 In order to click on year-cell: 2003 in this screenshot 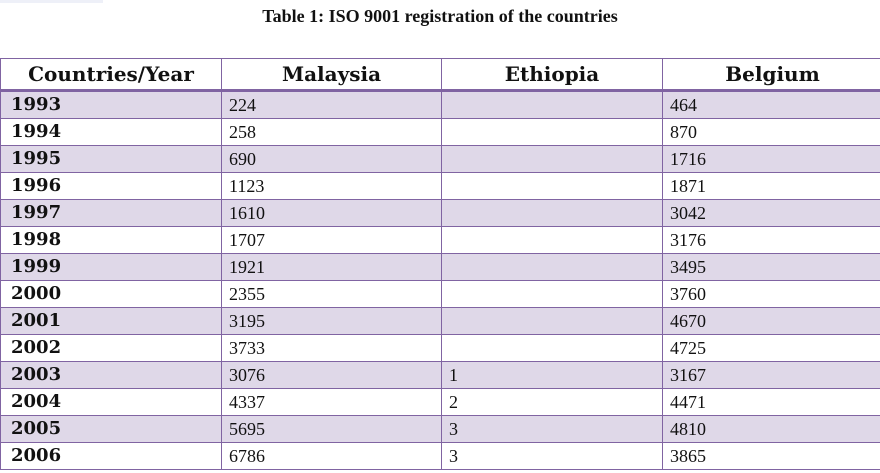, I will do `click(111, 375)`.